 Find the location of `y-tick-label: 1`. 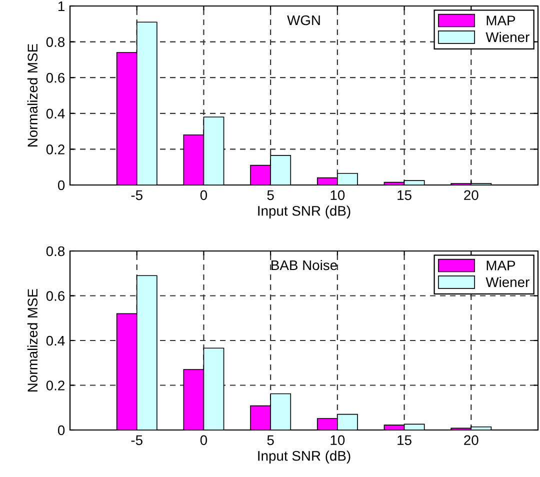

y-tick-label: 1 is located at coordinates (61, 6).